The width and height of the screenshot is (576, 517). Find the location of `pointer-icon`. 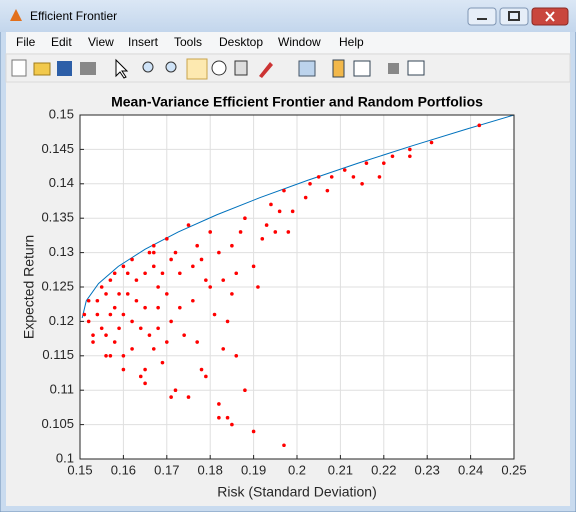

pointer-icon is located at coordinates (122, 68).